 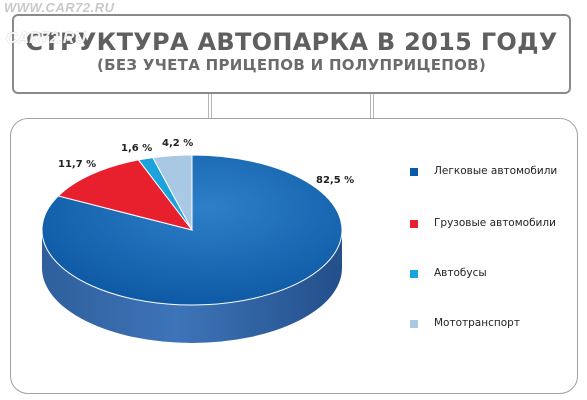 I want to click on legend-label-buses: Автобусы, so click(x=460, y=273).